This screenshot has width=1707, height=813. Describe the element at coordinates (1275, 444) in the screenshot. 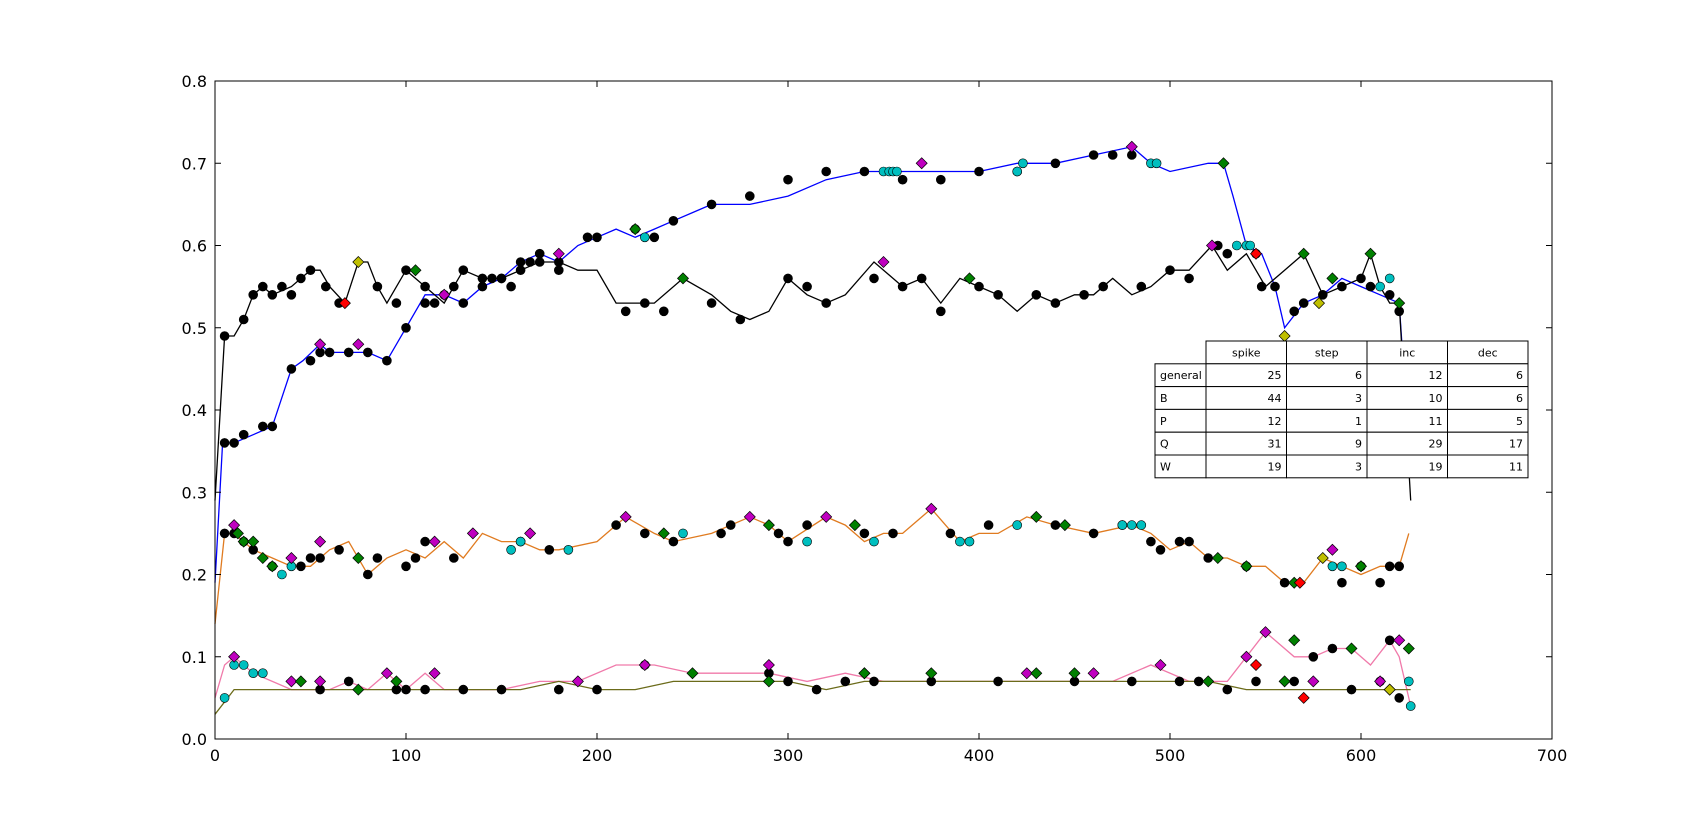

I see `table-cell-value: 31` at that location.